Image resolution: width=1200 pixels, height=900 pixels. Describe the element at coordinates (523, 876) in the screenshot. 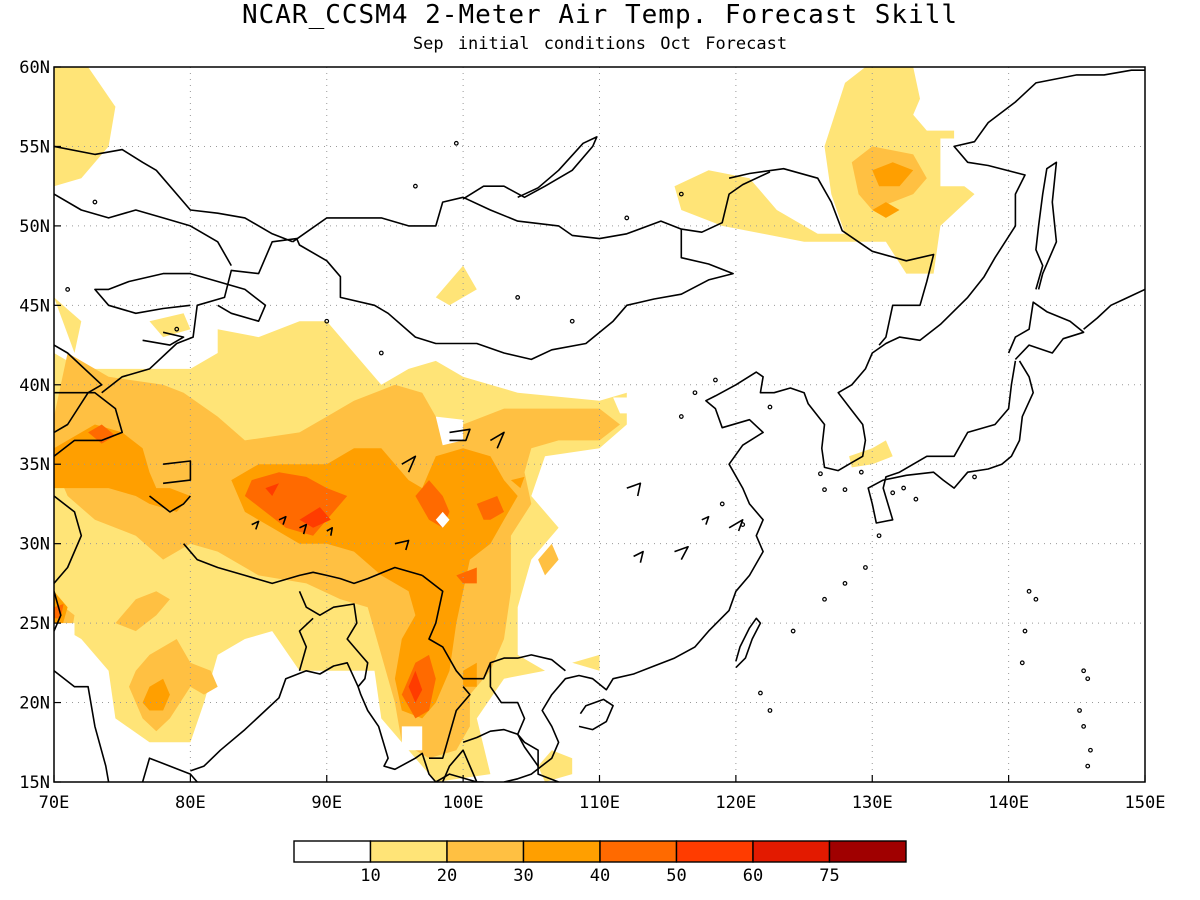

I see `legend-label: 30` at that location.